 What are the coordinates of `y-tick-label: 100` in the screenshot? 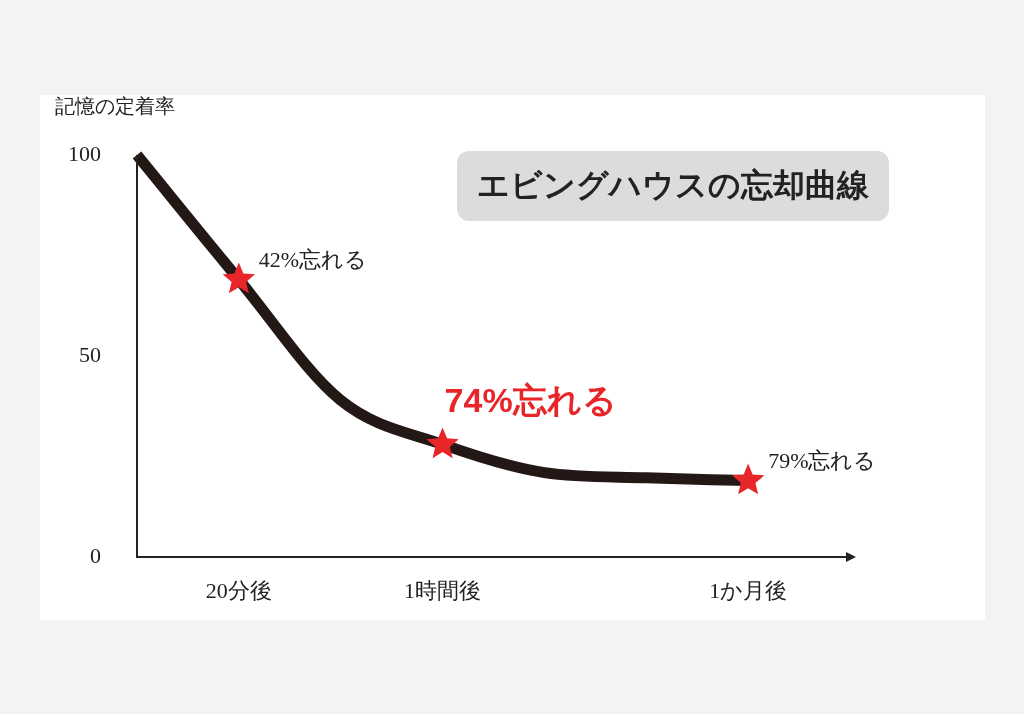 It's located at (84, 153).